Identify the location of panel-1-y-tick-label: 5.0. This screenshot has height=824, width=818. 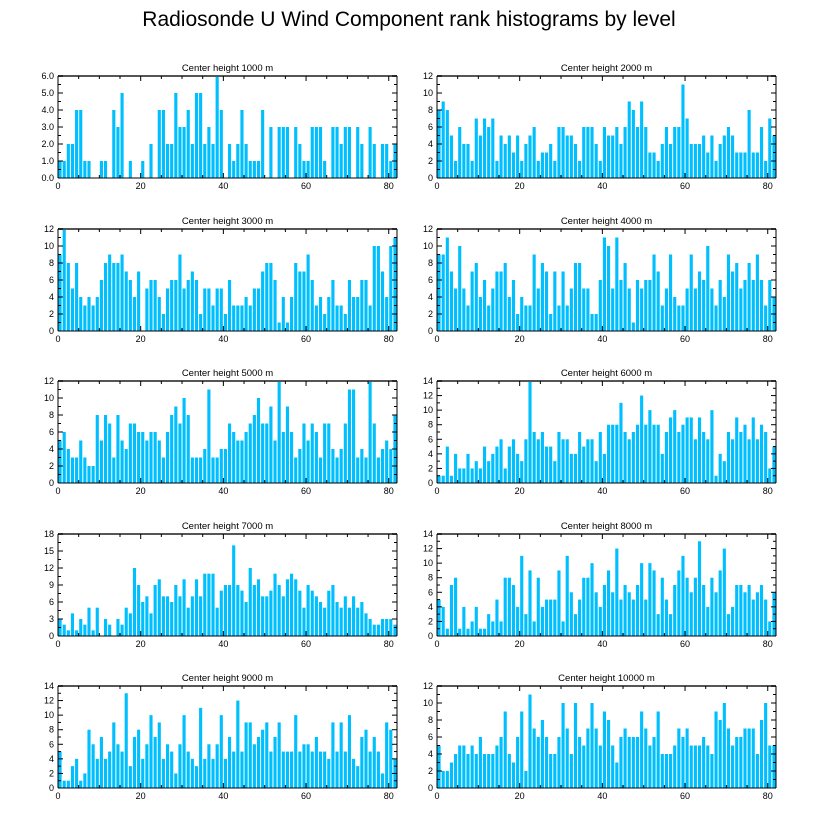
(47, 93).